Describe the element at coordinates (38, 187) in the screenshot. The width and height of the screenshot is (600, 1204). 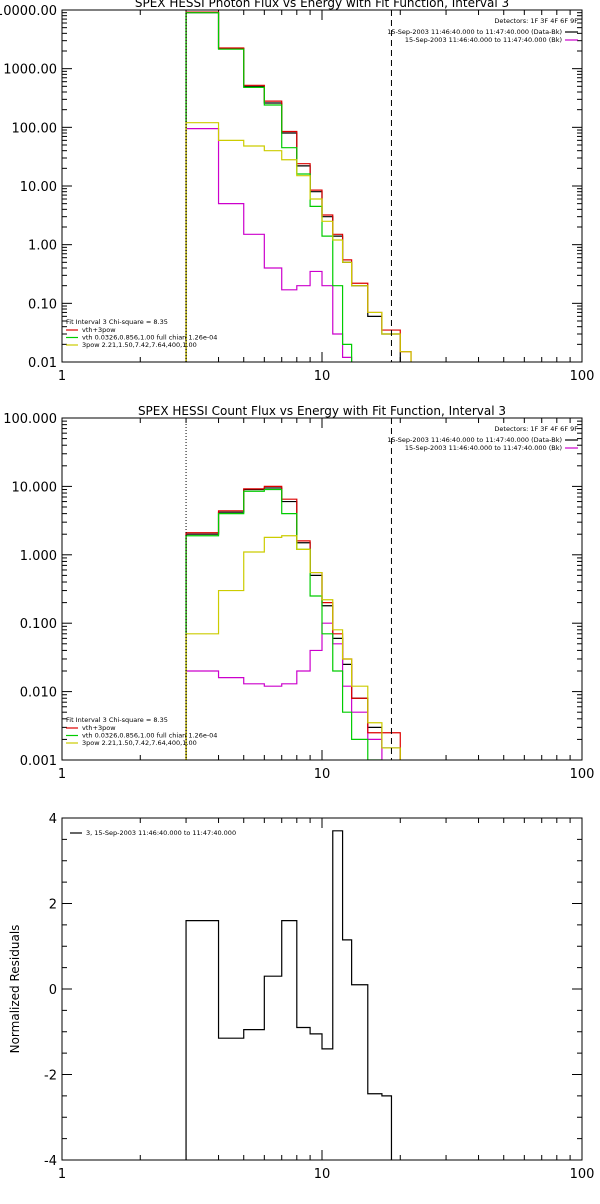
I see `y-tick-label: 10.00` at that location.